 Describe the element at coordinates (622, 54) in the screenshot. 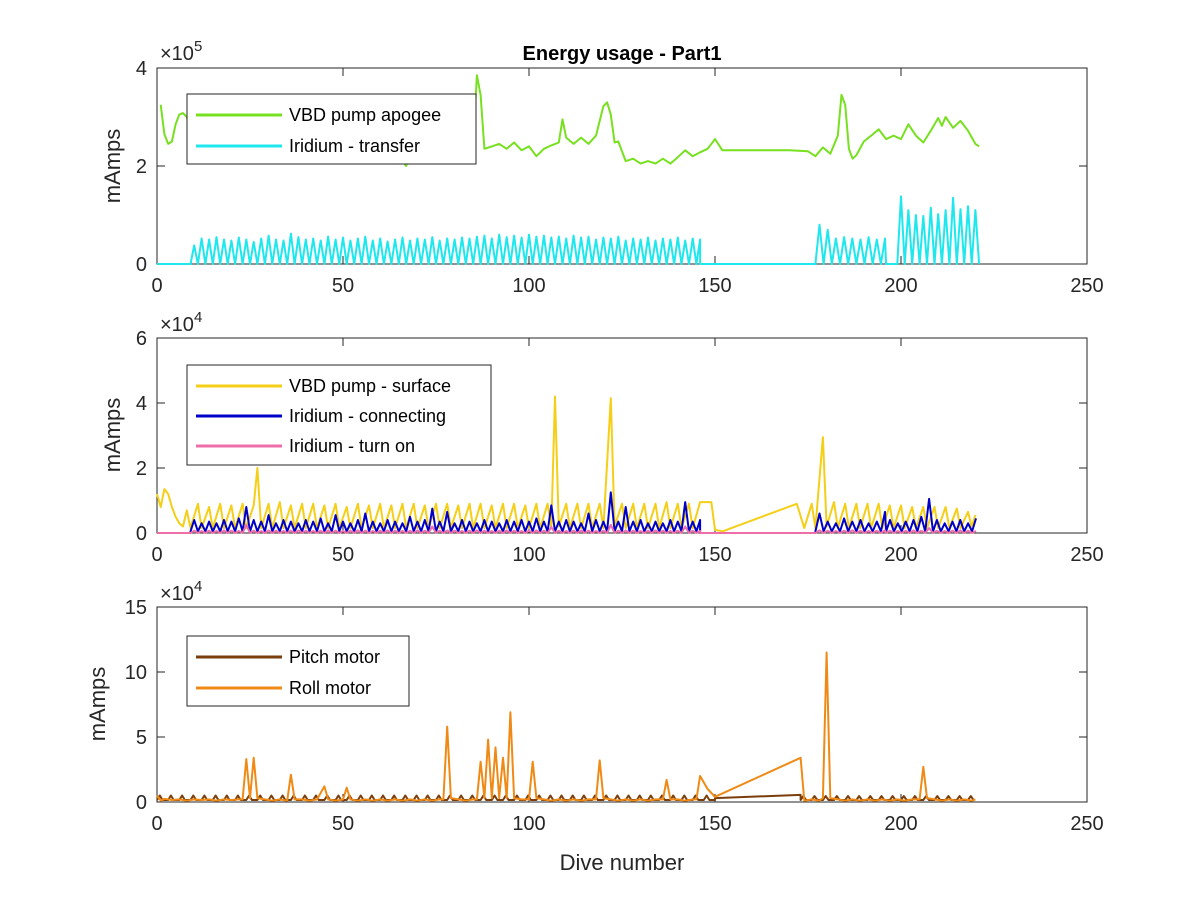

I see `panel-1-title: Energy usage - Part1` at that location.